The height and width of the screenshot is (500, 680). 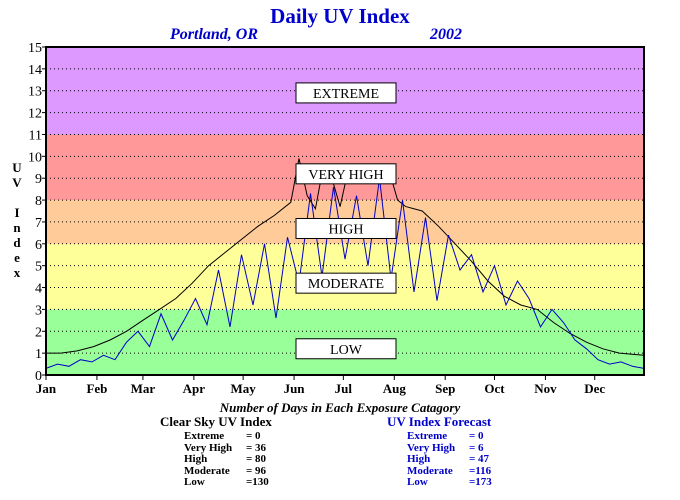 I want to click on band-label-very-high: VERY HIGH, so click(x=345, y=175).